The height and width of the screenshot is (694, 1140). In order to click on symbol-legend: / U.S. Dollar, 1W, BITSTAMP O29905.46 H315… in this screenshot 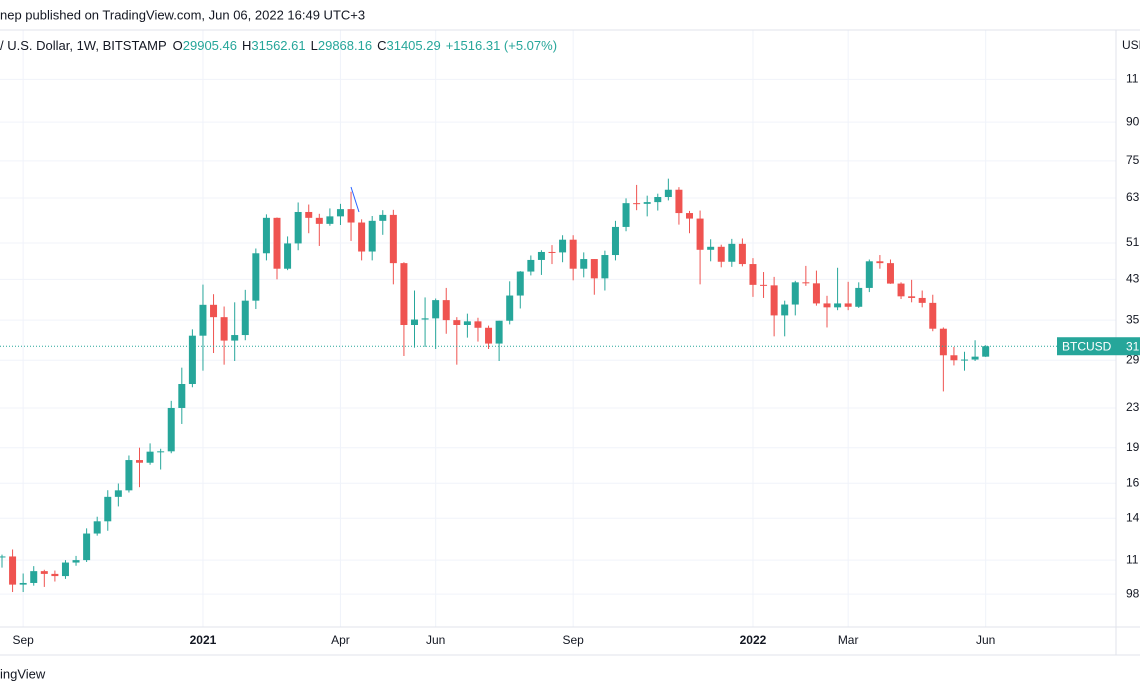, I will do `click(278, 45)`.